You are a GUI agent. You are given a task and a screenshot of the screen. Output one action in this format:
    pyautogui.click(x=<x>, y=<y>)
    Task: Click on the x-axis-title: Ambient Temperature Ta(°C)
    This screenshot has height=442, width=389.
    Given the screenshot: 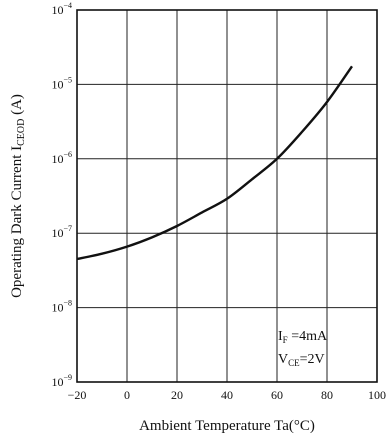 What is the action you would take?
    pyautogui.click(x=227, y=426)
    